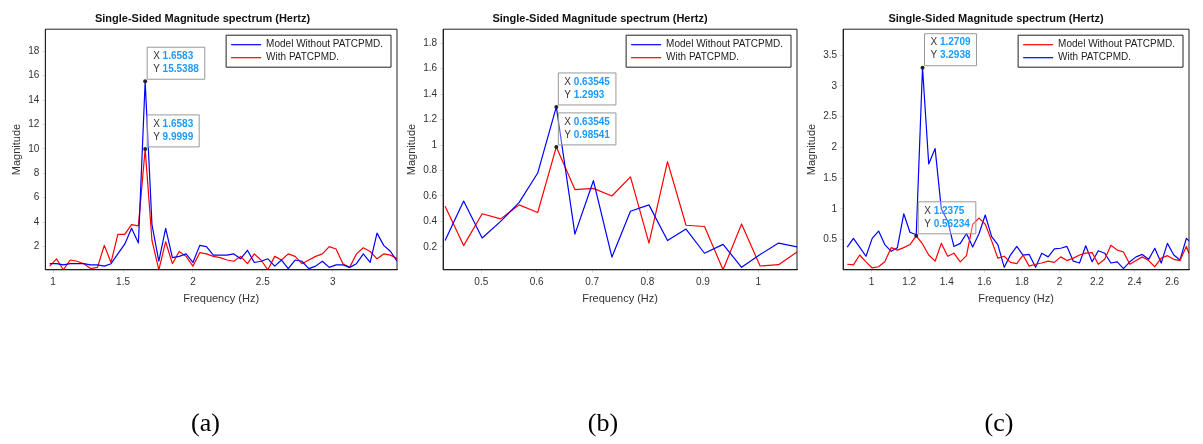  I want to click on y-tick-label: 4, so click(36, 221).